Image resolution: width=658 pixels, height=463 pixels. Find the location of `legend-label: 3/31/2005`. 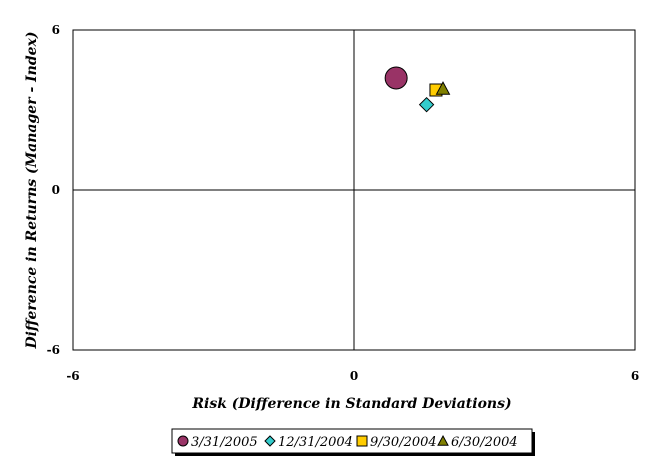

legend-label: 3/31/2005 is located at coordinates (224, 442).